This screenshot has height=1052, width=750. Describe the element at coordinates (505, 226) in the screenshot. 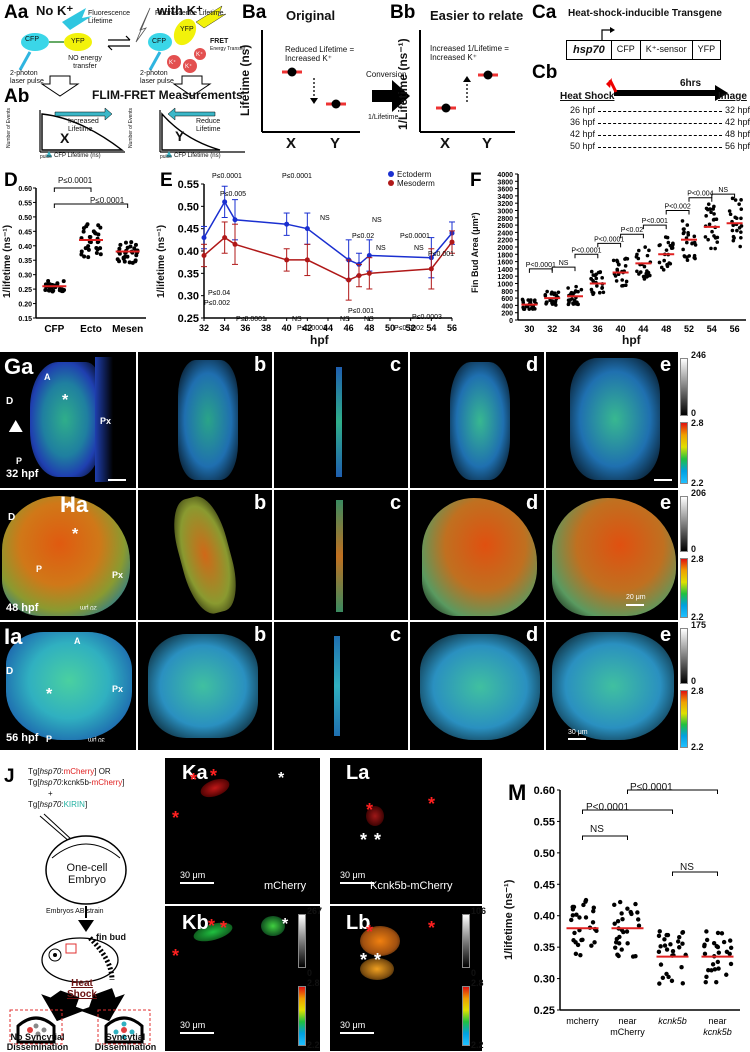

I see `f-y-tick-label: 2600` at that location.